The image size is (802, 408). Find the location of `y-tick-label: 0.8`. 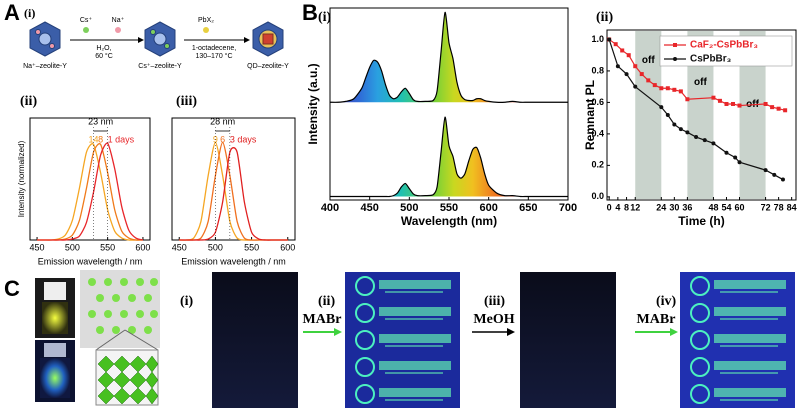

y-tick-label: 0.8 is located at coordinates (597, 70).